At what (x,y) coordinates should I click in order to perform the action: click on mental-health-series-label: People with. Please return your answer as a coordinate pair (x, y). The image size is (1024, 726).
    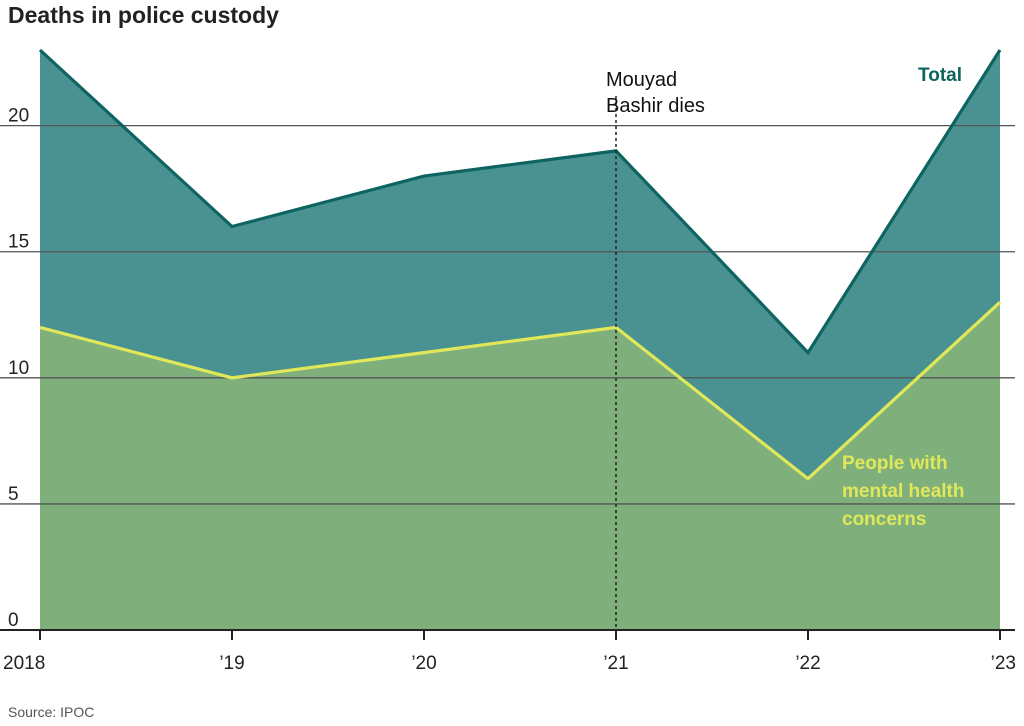
    Looking at the image, I should click on (895, 463).